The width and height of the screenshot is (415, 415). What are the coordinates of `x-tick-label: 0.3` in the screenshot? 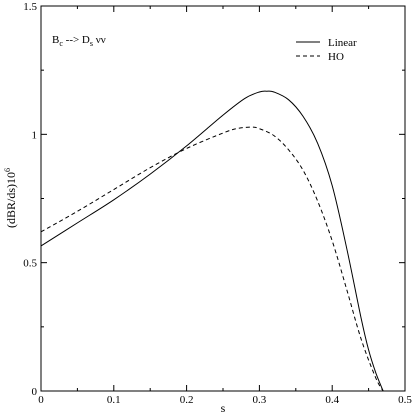 It's located at (260, 400).